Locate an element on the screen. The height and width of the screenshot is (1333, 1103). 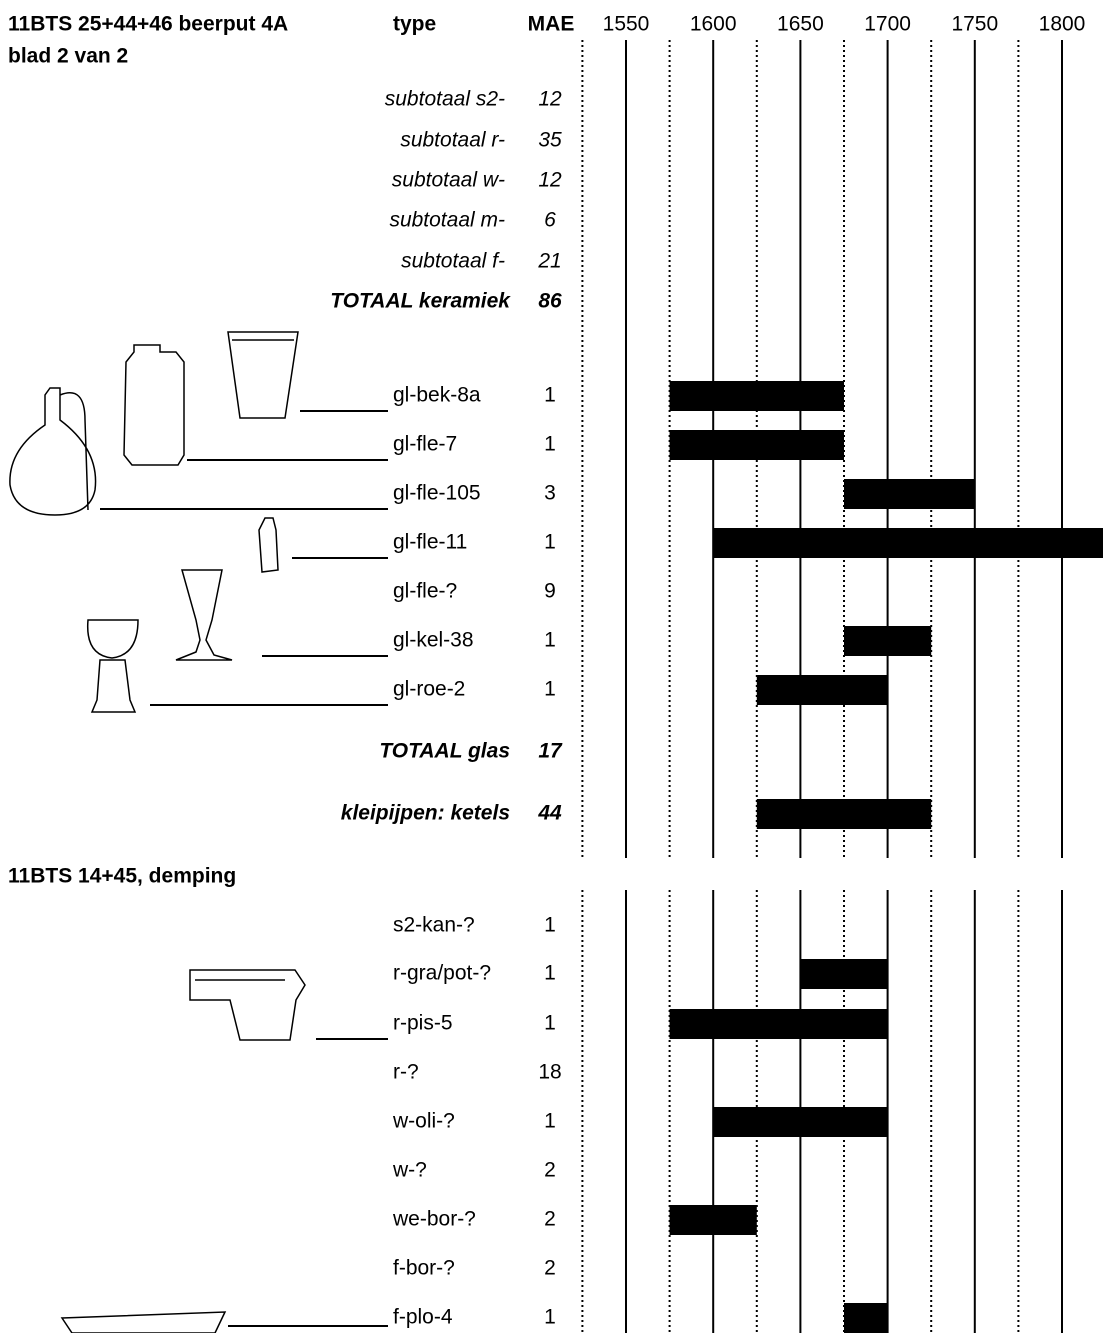
section-title: 11BTS 14+45, demping is located at coordinates (122, 876).